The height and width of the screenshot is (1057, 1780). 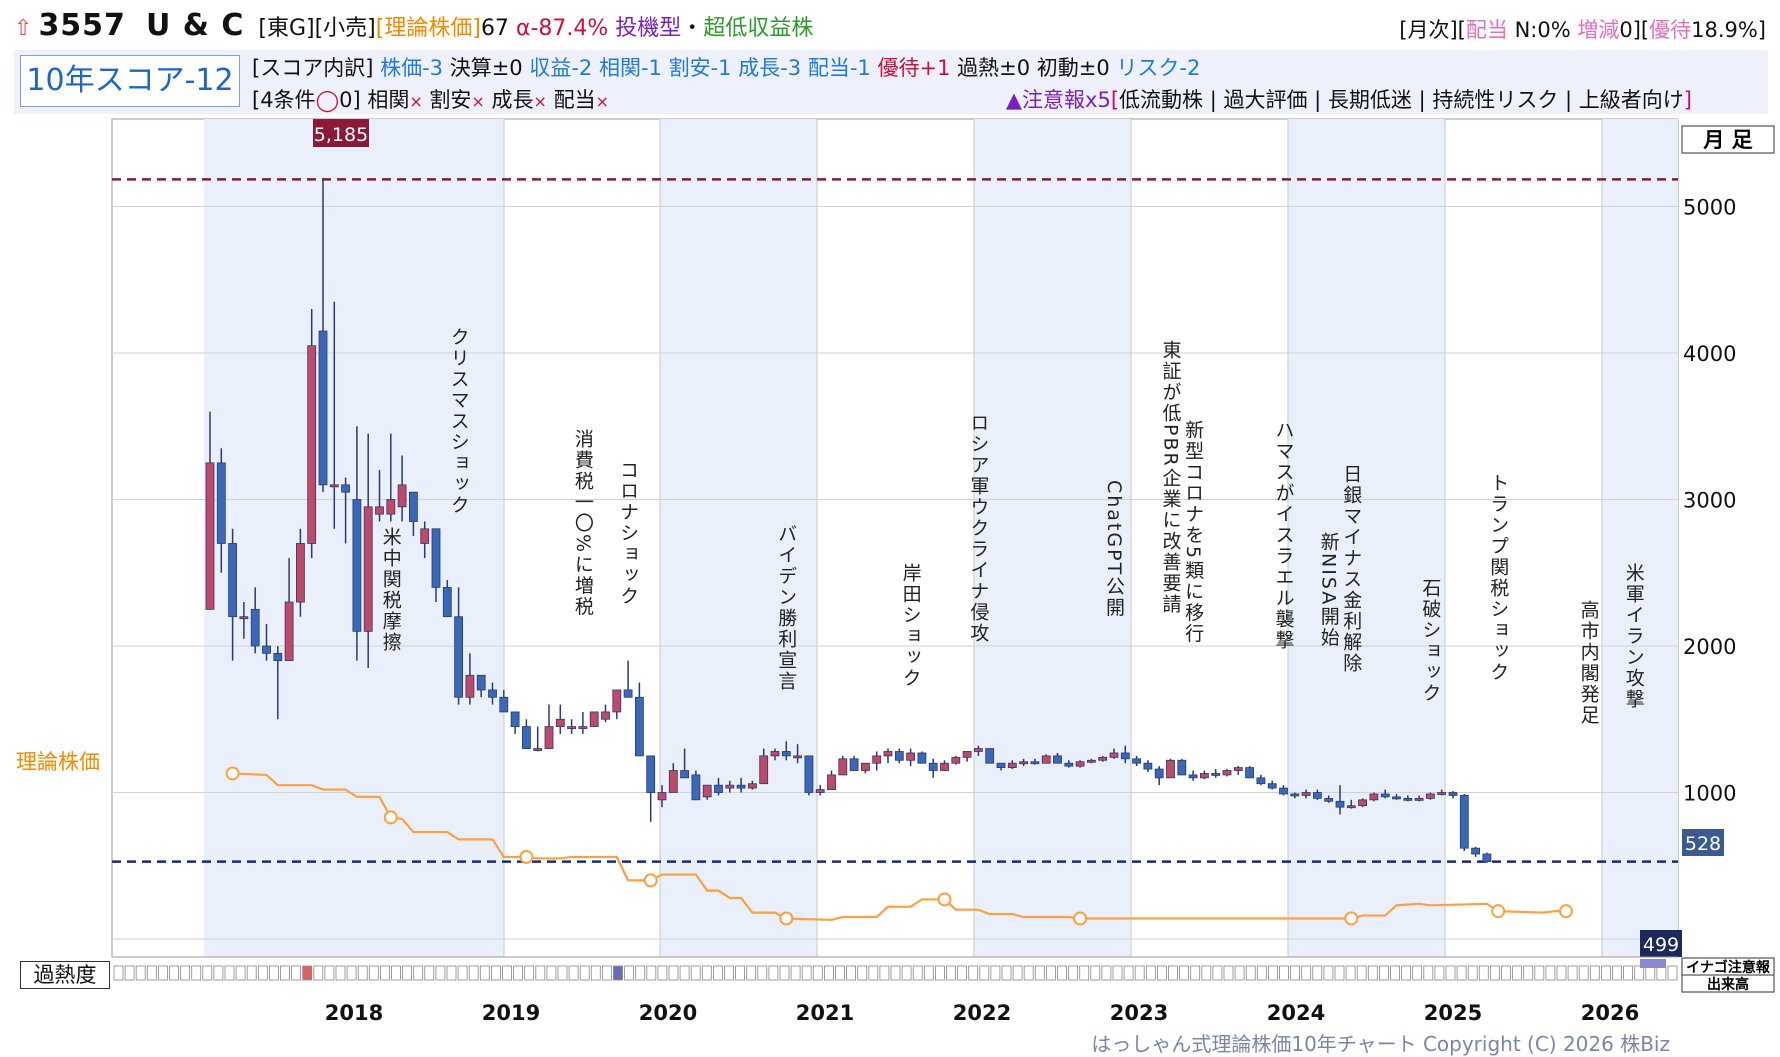 What do you see at coordinates (1634, 30) in the screenshot?
I see `change-value: 0][` at bounding box center [1634, 30].